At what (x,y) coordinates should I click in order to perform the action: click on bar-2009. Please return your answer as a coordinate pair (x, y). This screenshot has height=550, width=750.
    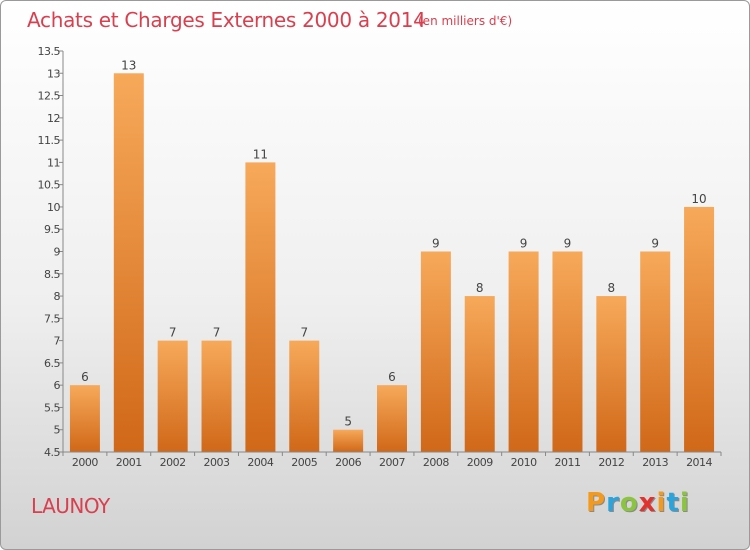
    Looking at the image, I should click on (479, 374).